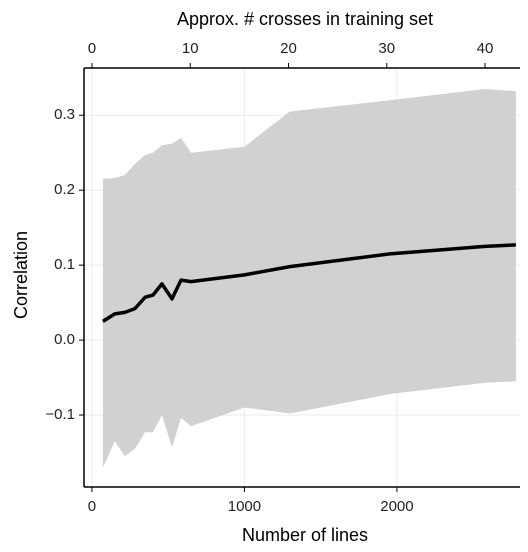 The width and height of the screenshot is (528, 552). I want to click on line, so click(308, 283).